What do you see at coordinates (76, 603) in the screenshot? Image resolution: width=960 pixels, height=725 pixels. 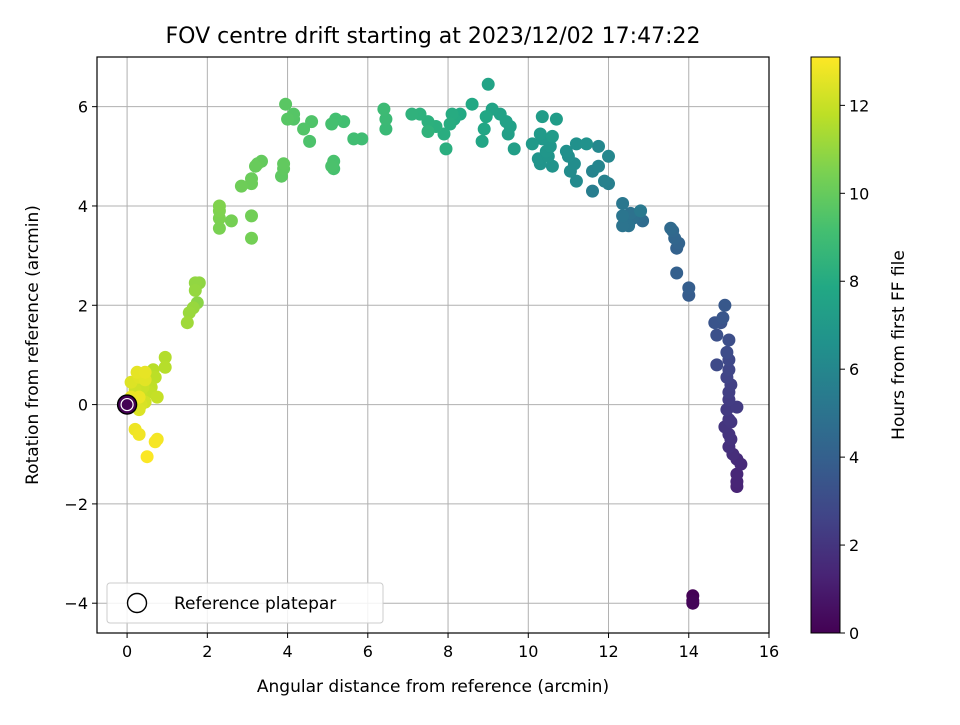 I see `y-tick-label: −4` at bounding box center [76, 603].